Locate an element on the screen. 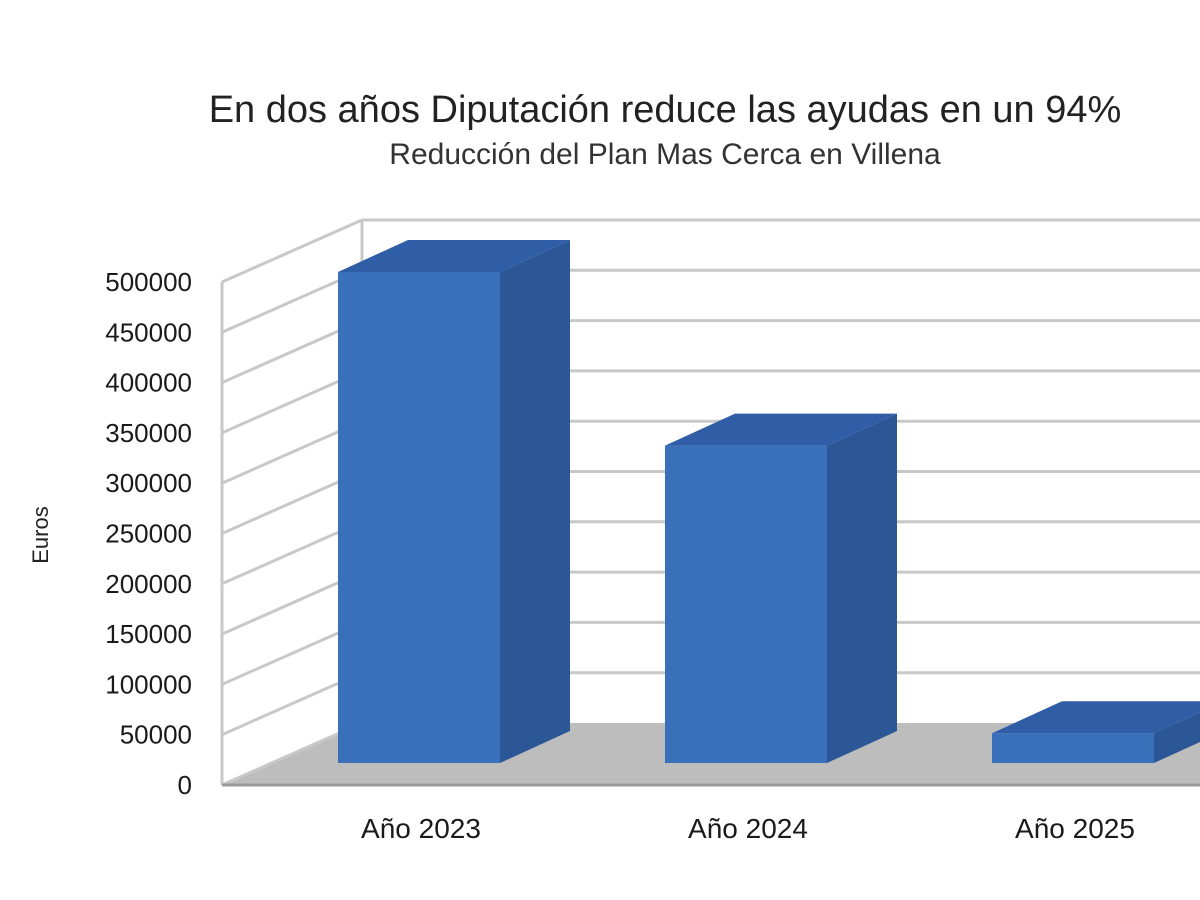 The image size is (1200, 900). chart-subtitle: Reducción del Plan Mas Cerca en Villena is located at coordinates (665, 154).